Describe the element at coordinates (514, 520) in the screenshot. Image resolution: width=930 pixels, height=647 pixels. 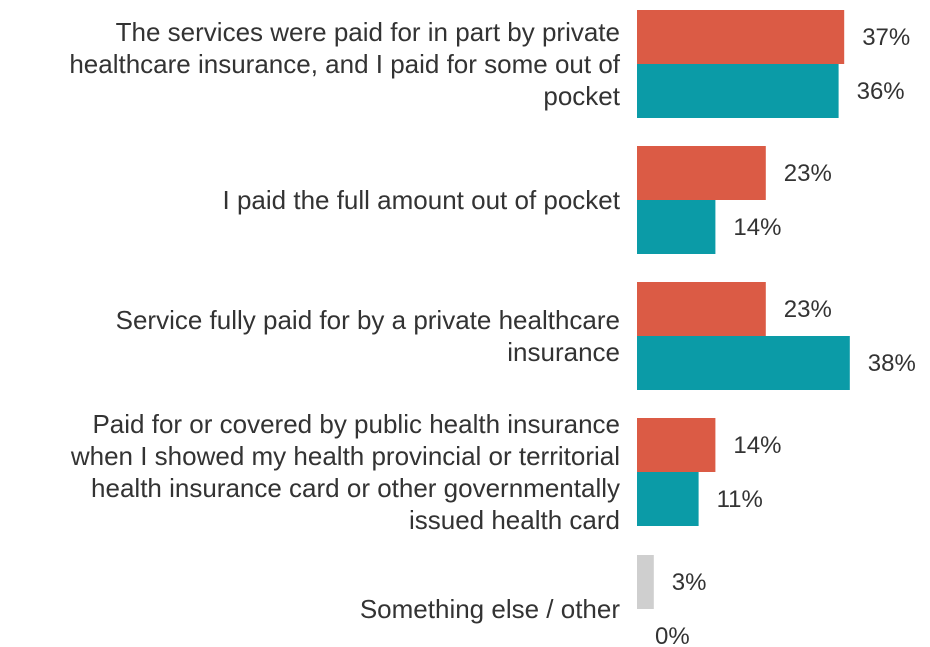
I see `category-label-line: issued health card` at that location.